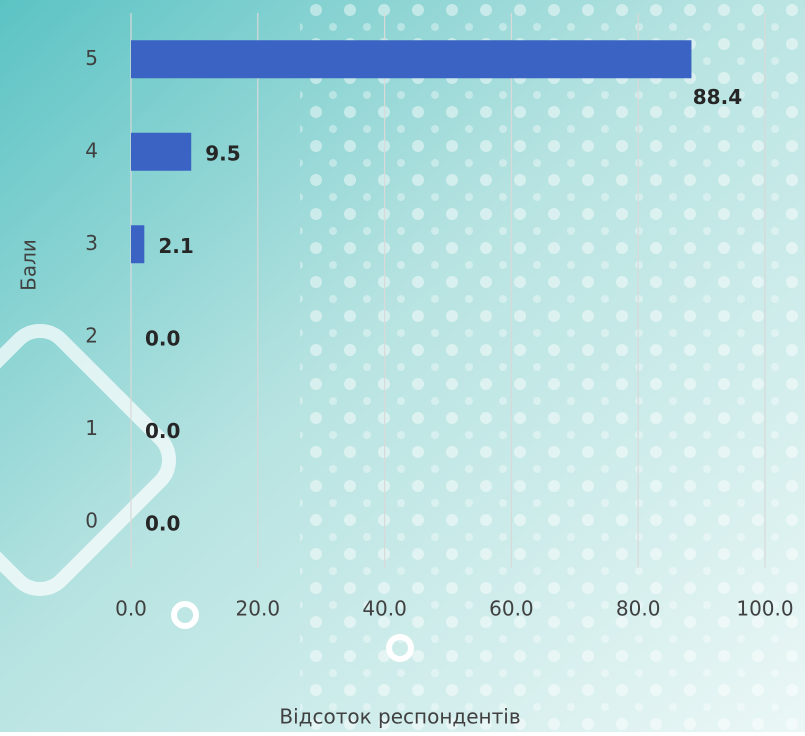 The height and width of the screenshot is (736, 805). I want to click on value-label: 9.5, so click(222, 153).